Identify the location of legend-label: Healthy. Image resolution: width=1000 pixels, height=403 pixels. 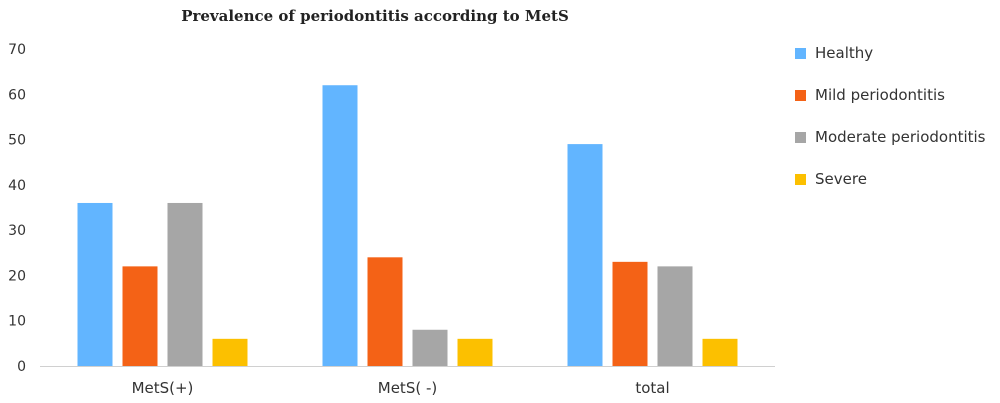
(844, 53).